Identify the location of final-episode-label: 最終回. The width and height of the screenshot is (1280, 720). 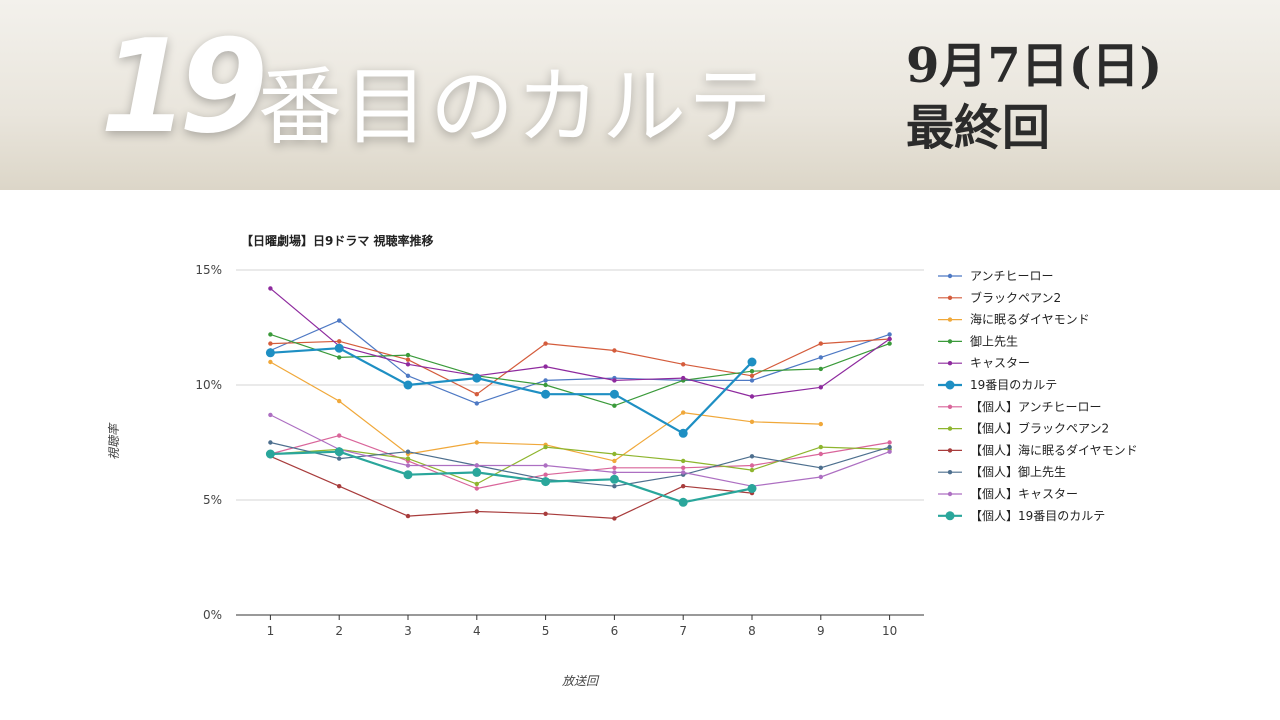
(978, 128).